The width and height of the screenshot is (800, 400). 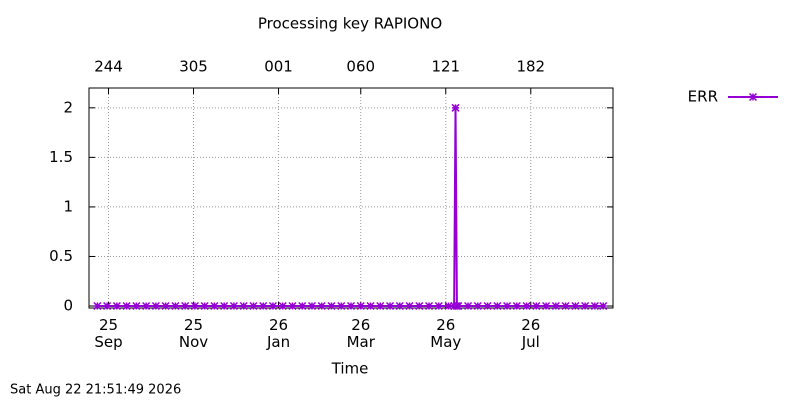 I want to click on x2-tick-label: 182, so click(x=530, y=67).